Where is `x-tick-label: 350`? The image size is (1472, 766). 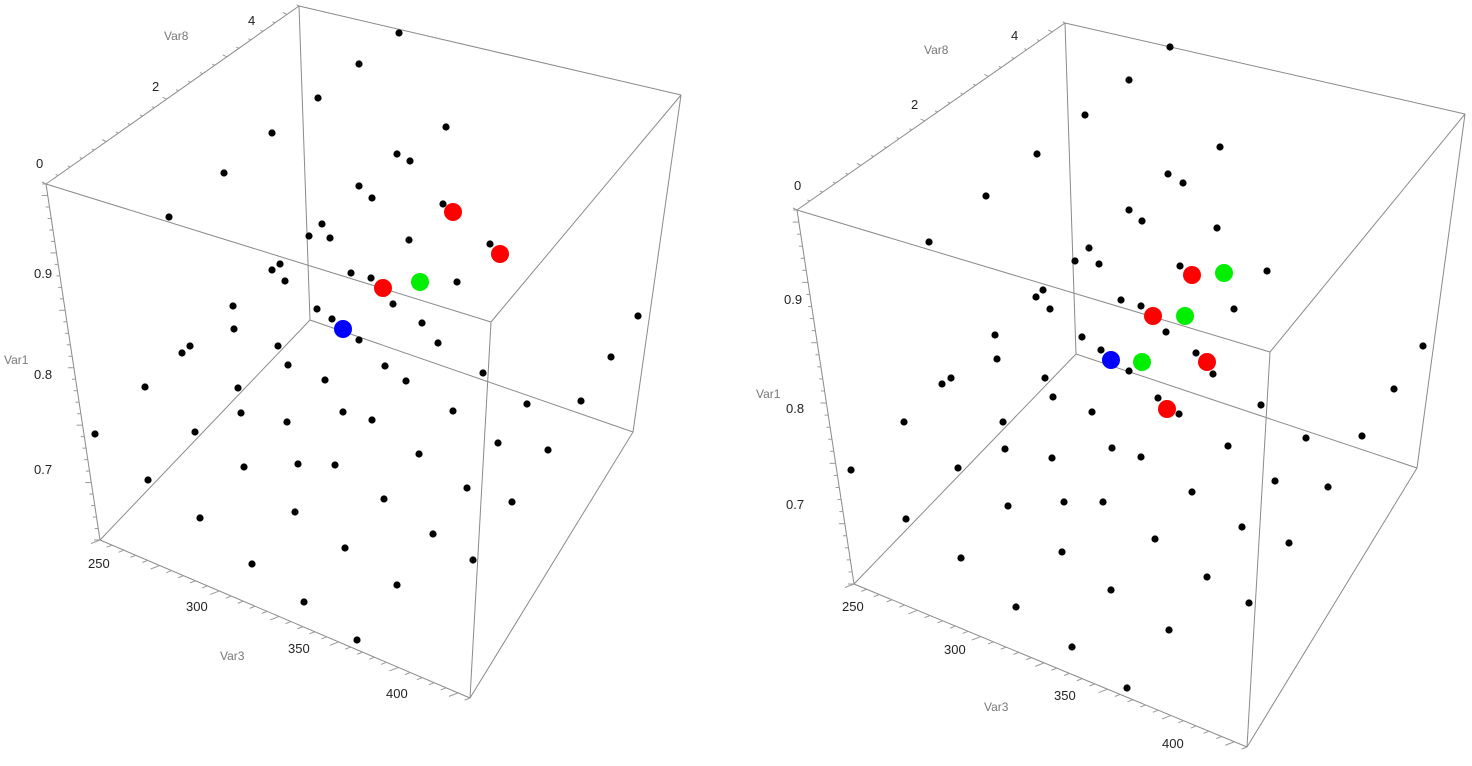
x-tick-label: 350 is located at coordinates (299, 648).